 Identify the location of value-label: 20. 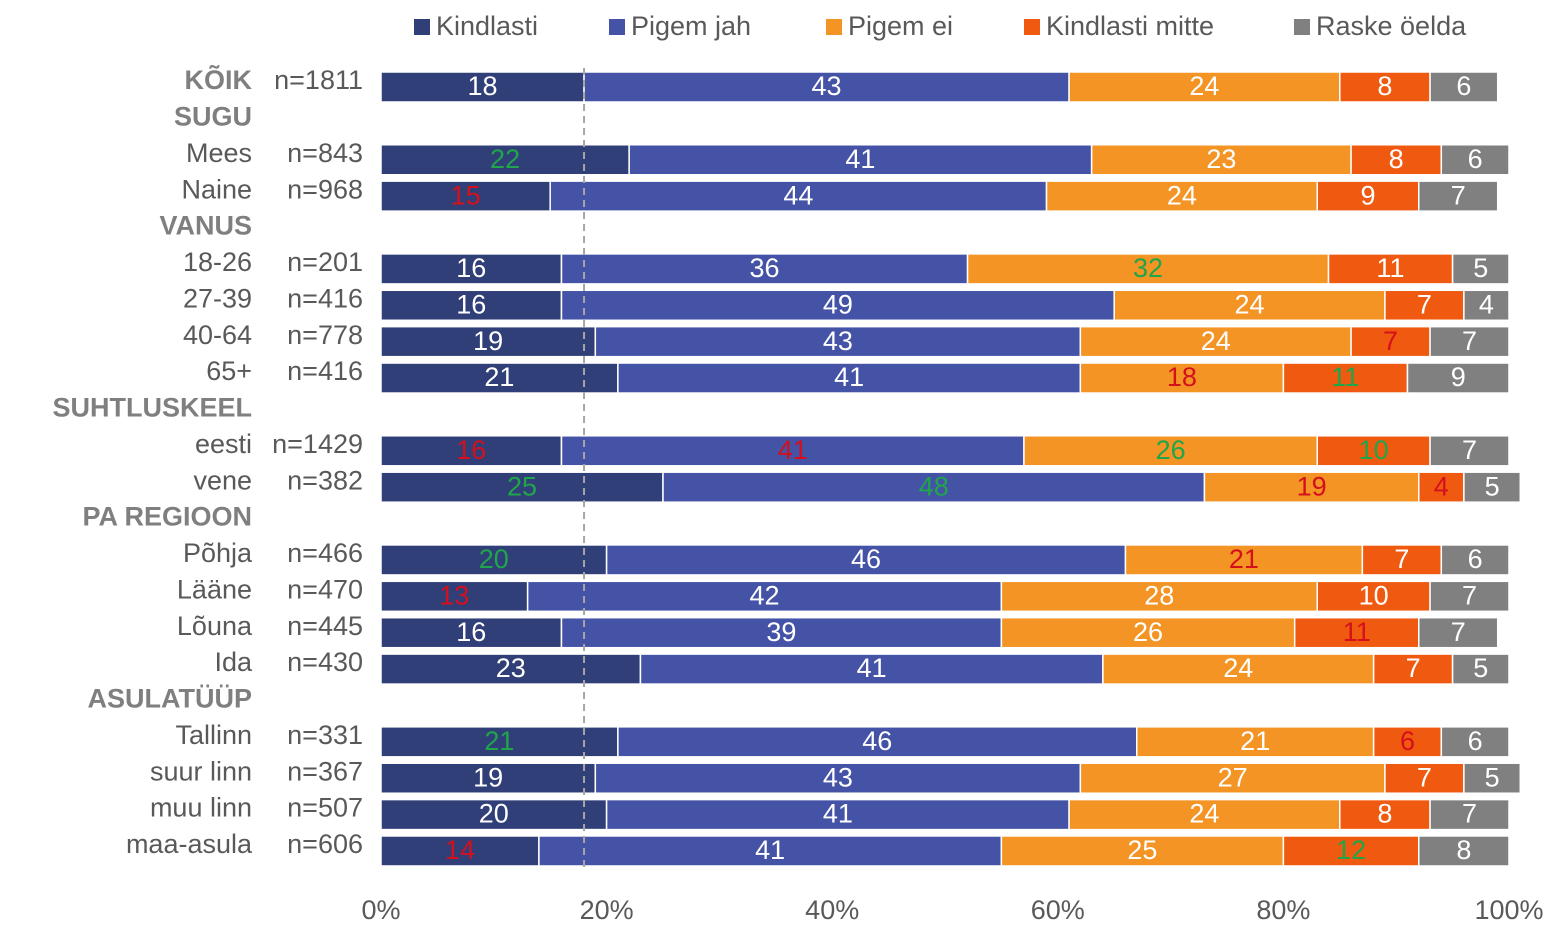
(494, 559).